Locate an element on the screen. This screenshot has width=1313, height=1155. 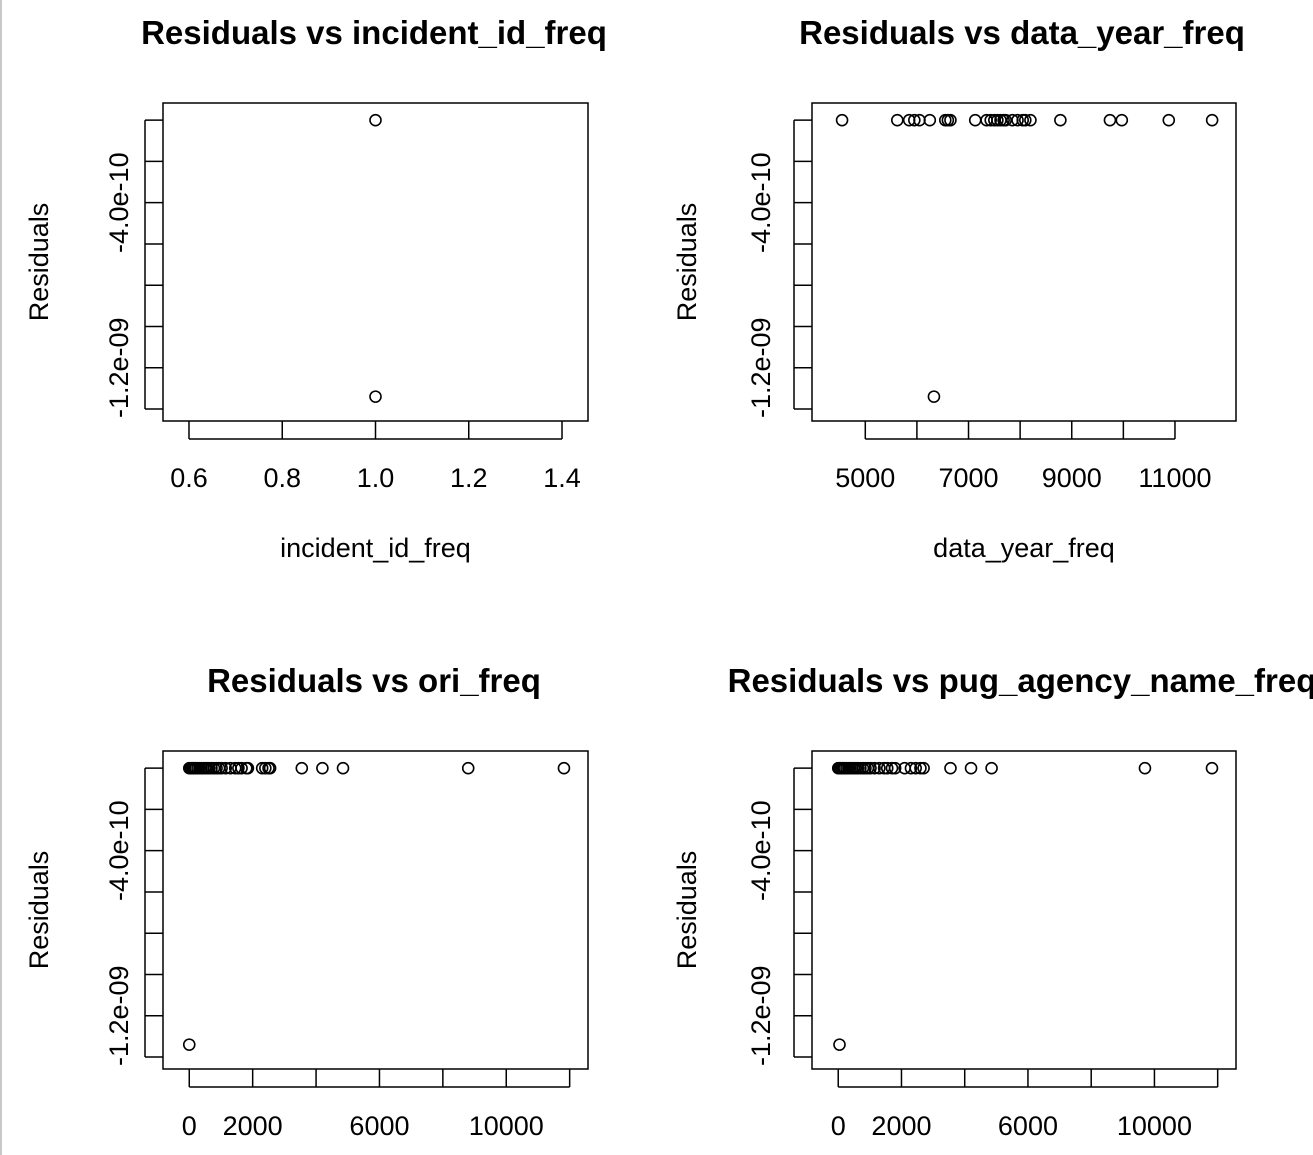
x-tick-label: 1.0 is located at coordinates (376, 478).